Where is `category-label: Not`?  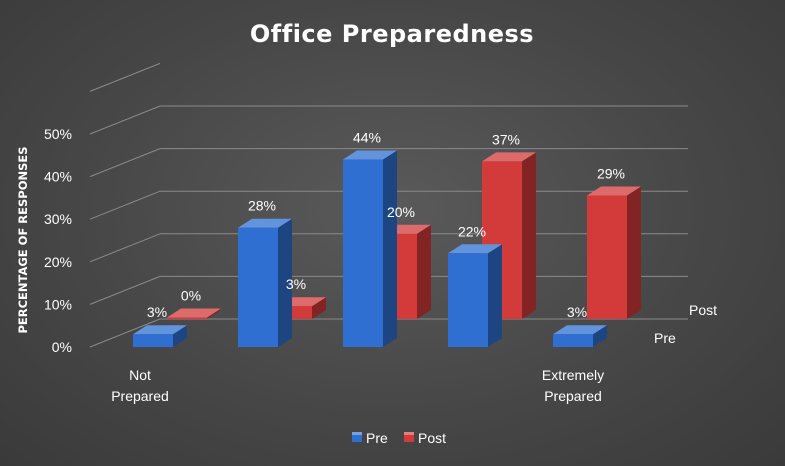
category-label: Not is located at coordinates (140, 375).